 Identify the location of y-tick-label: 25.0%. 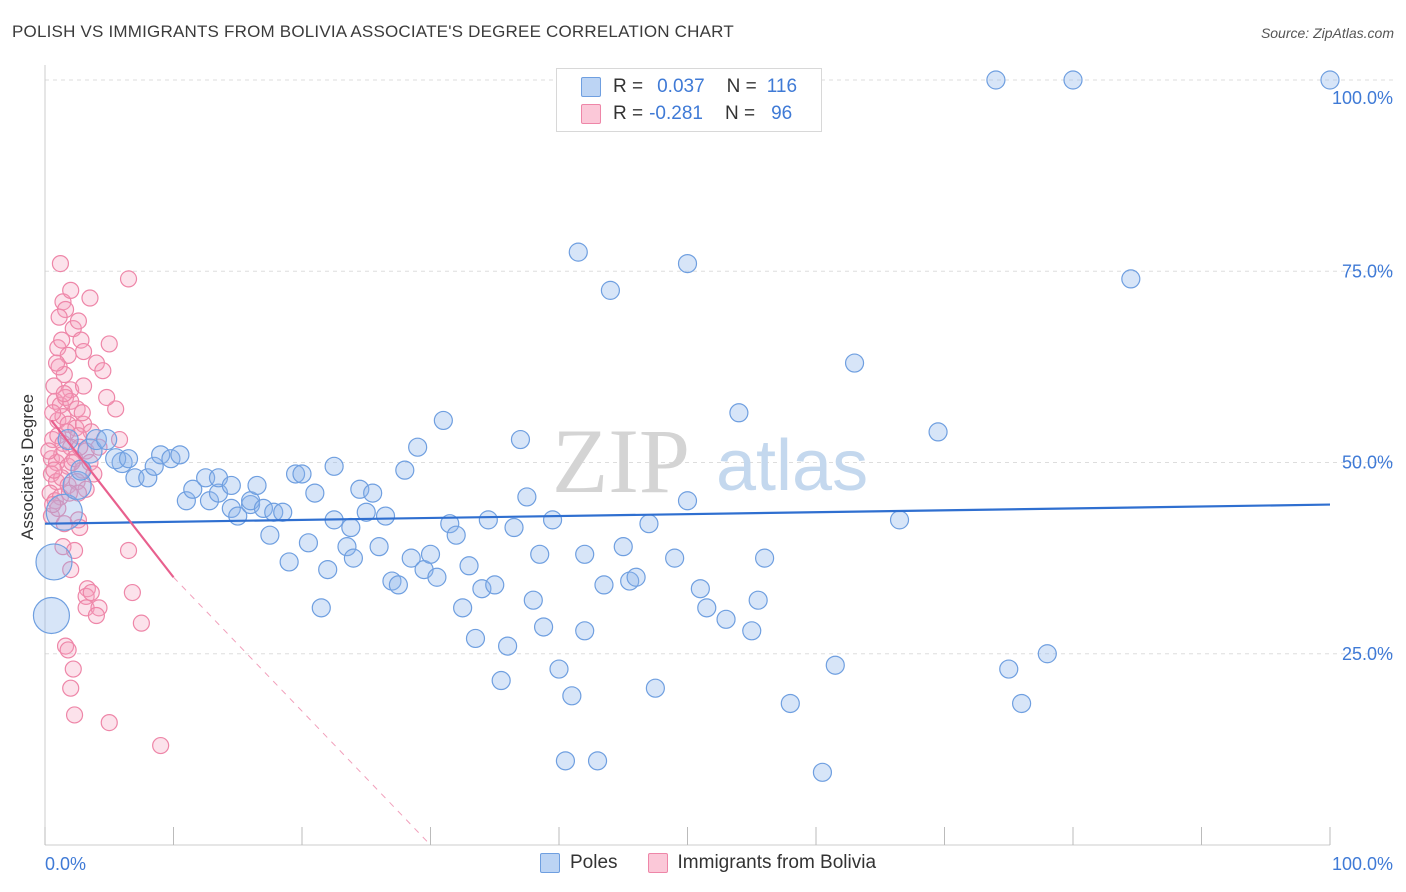
(1367, 654).